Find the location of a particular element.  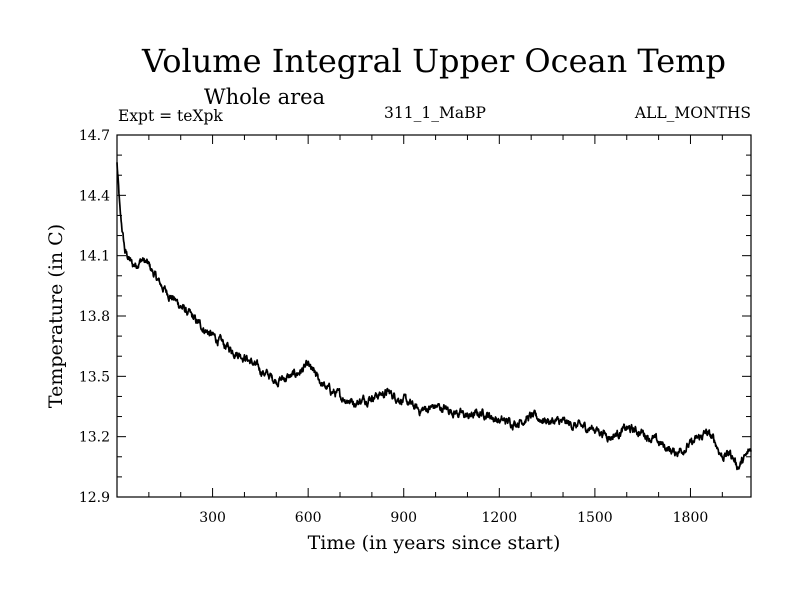

run-id-label: 311_1_MaBP is located at coordinates (435, 113).